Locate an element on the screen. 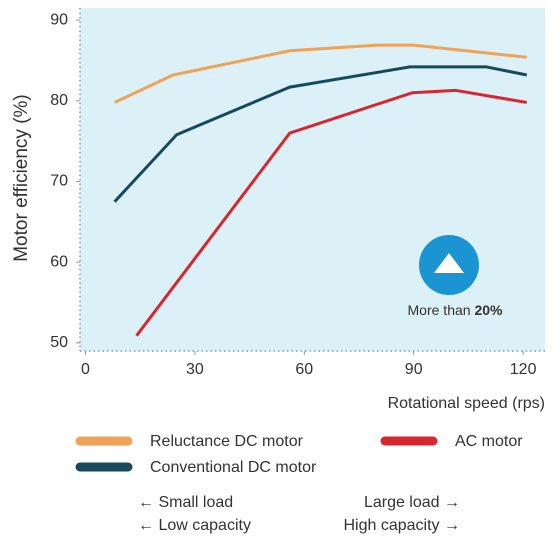 Image resolution: width=559 pixels, height=538 pixels. y-tick-label: 50 is located at coordinates (59, 342).